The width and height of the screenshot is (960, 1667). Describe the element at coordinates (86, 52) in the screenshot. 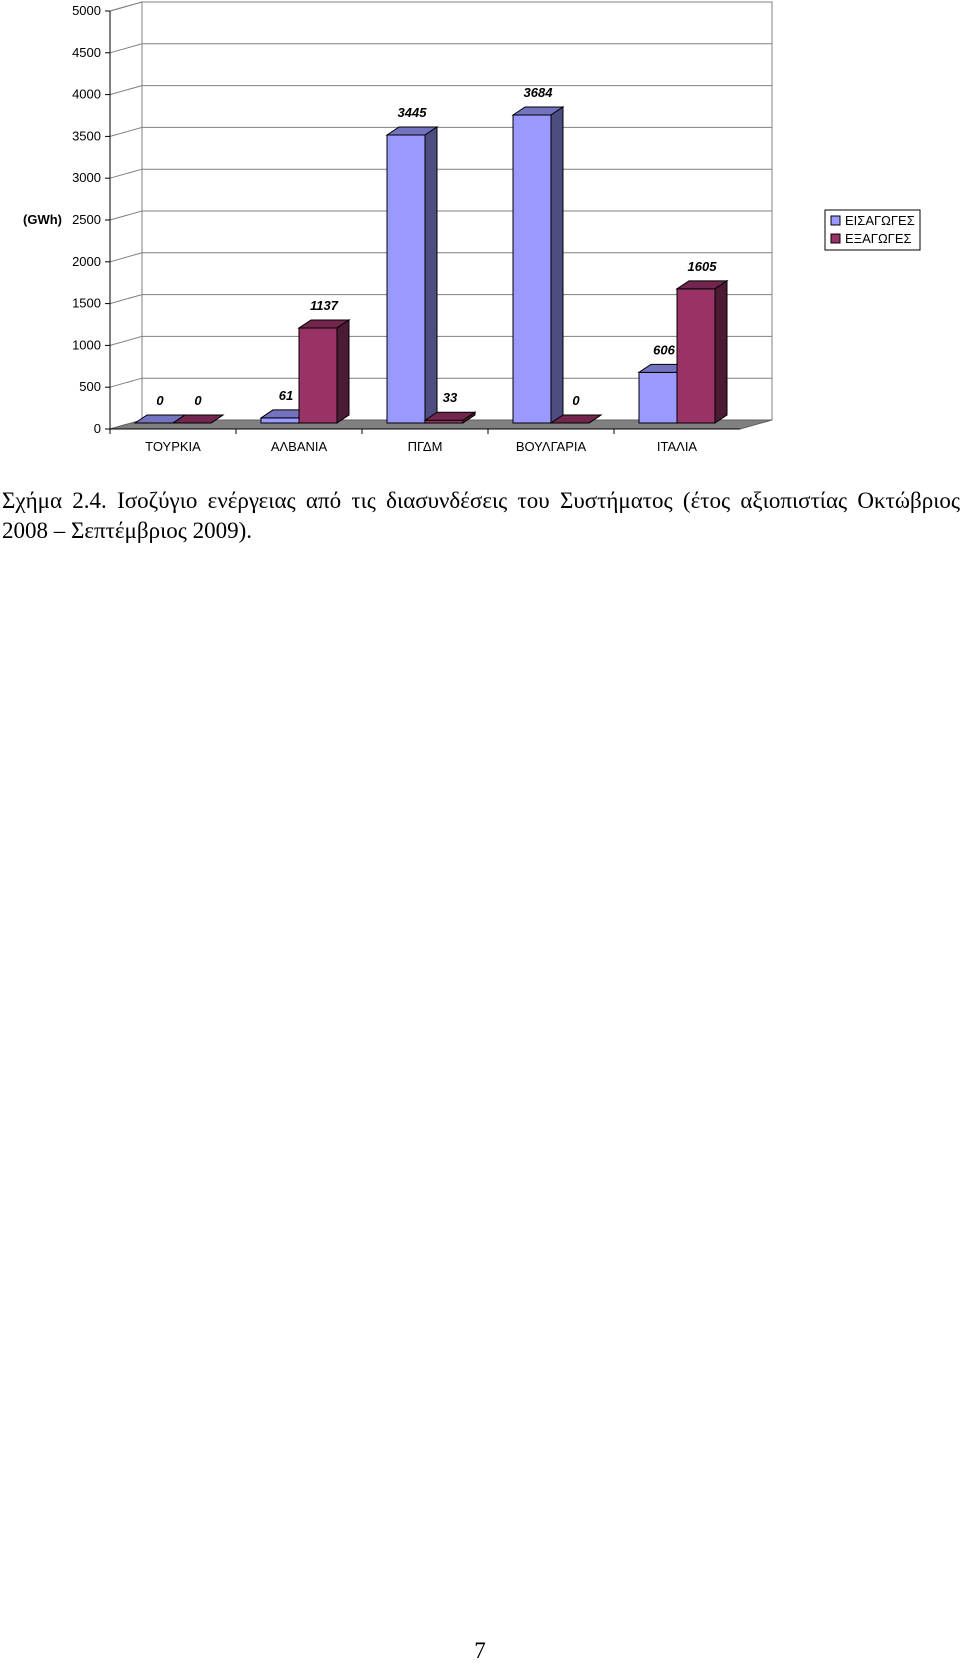

I see `y-tick-label-4500: 4500` at that location.